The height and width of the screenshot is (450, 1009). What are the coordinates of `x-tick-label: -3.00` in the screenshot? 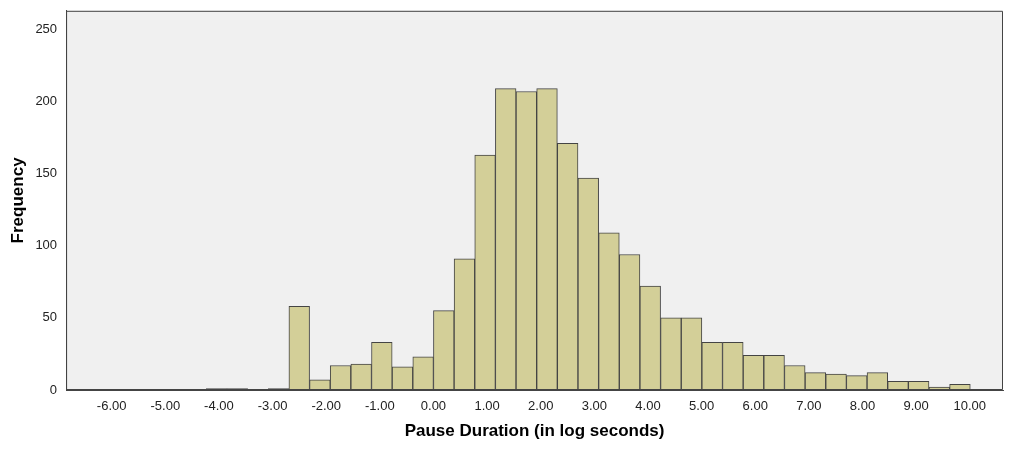 It's located at (272, 406).